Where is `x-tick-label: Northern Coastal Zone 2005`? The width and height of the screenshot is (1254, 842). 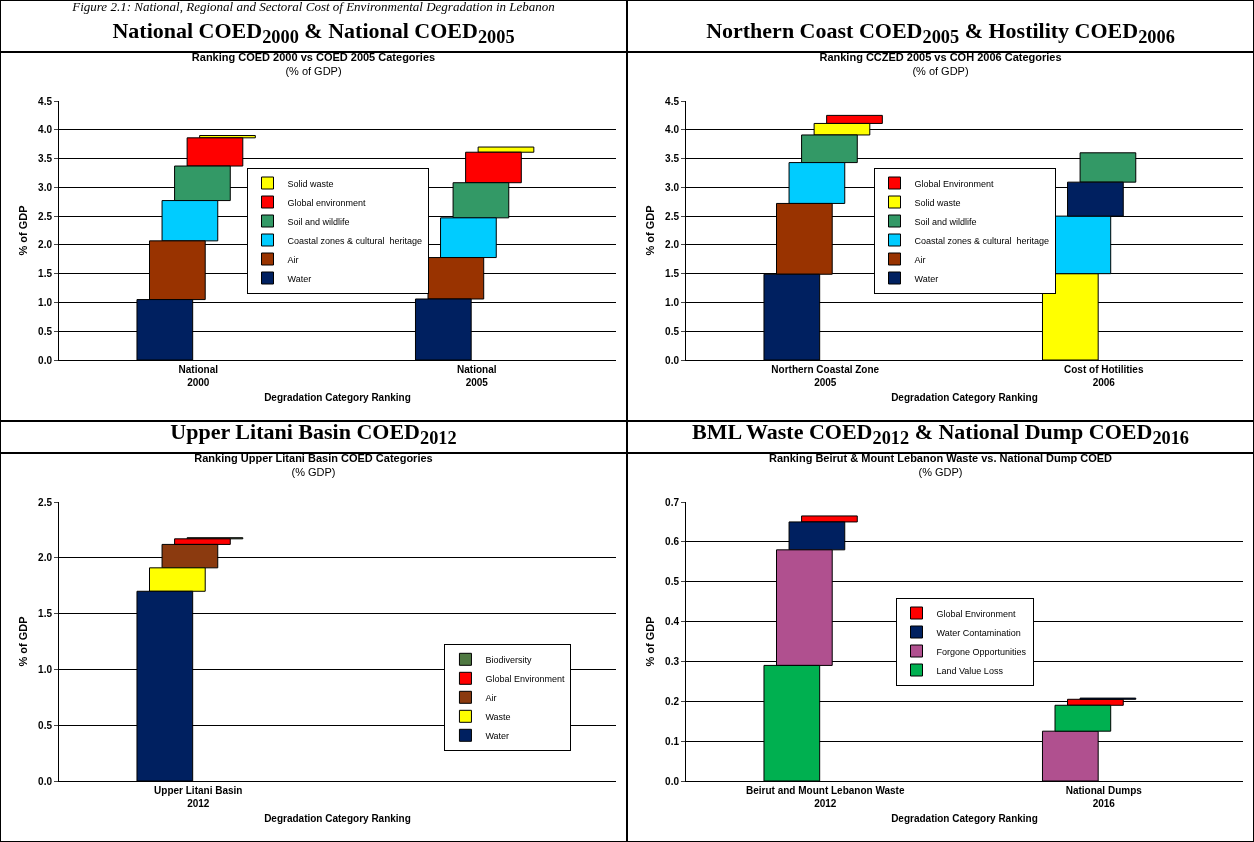
x-tick-label: Northern Coastal Zone 2005 is located at coordinates (825, 376).